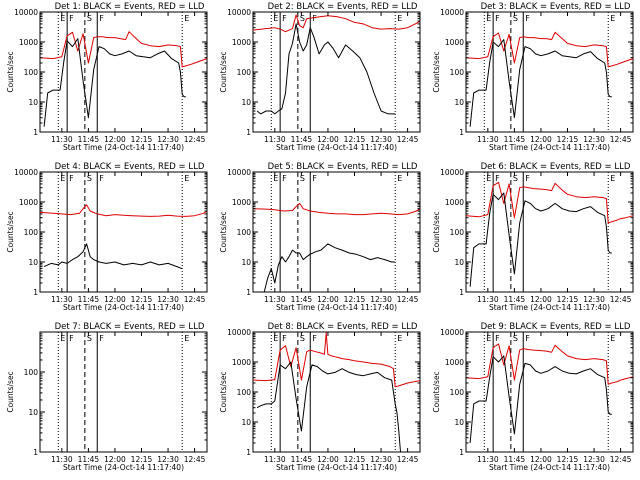  Describe the element at coordinates (343, 167) in the screenshot. I see `panel-title: Det 5: BLACK = Events, RED = LLD` at that location.